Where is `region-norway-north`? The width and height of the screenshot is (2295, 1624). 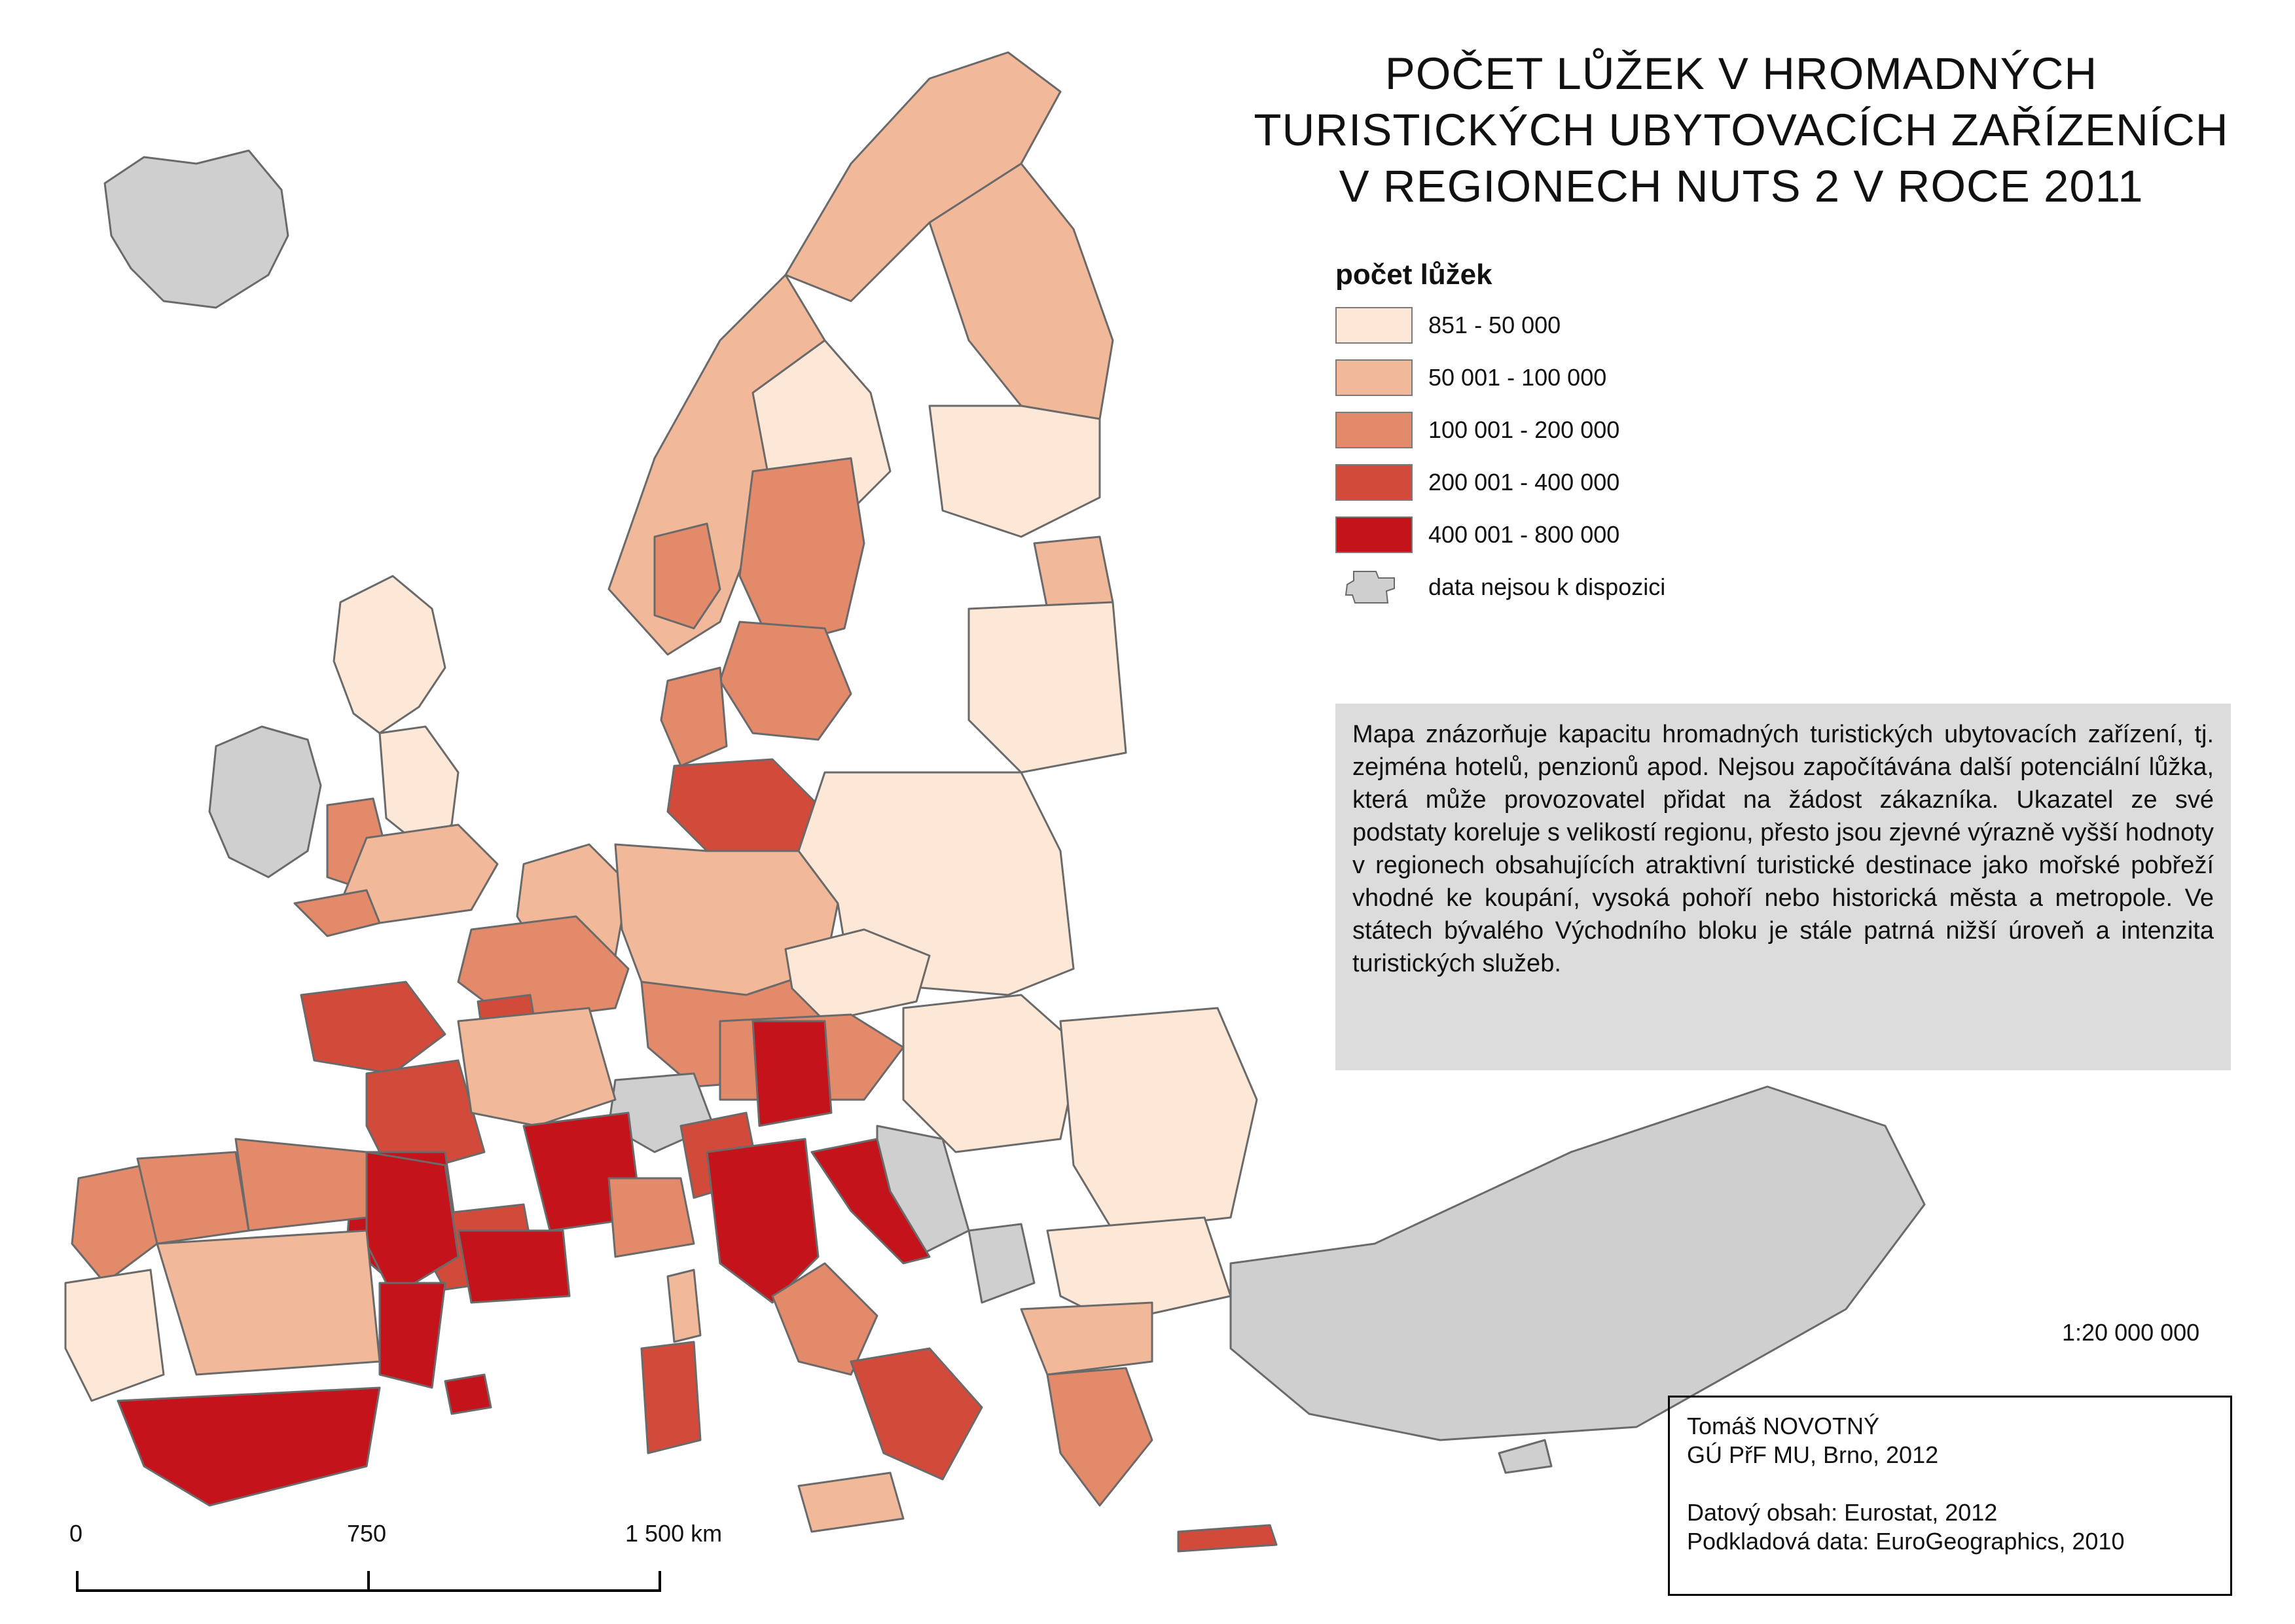 region-norway-north is located at coordinates (923, 176).